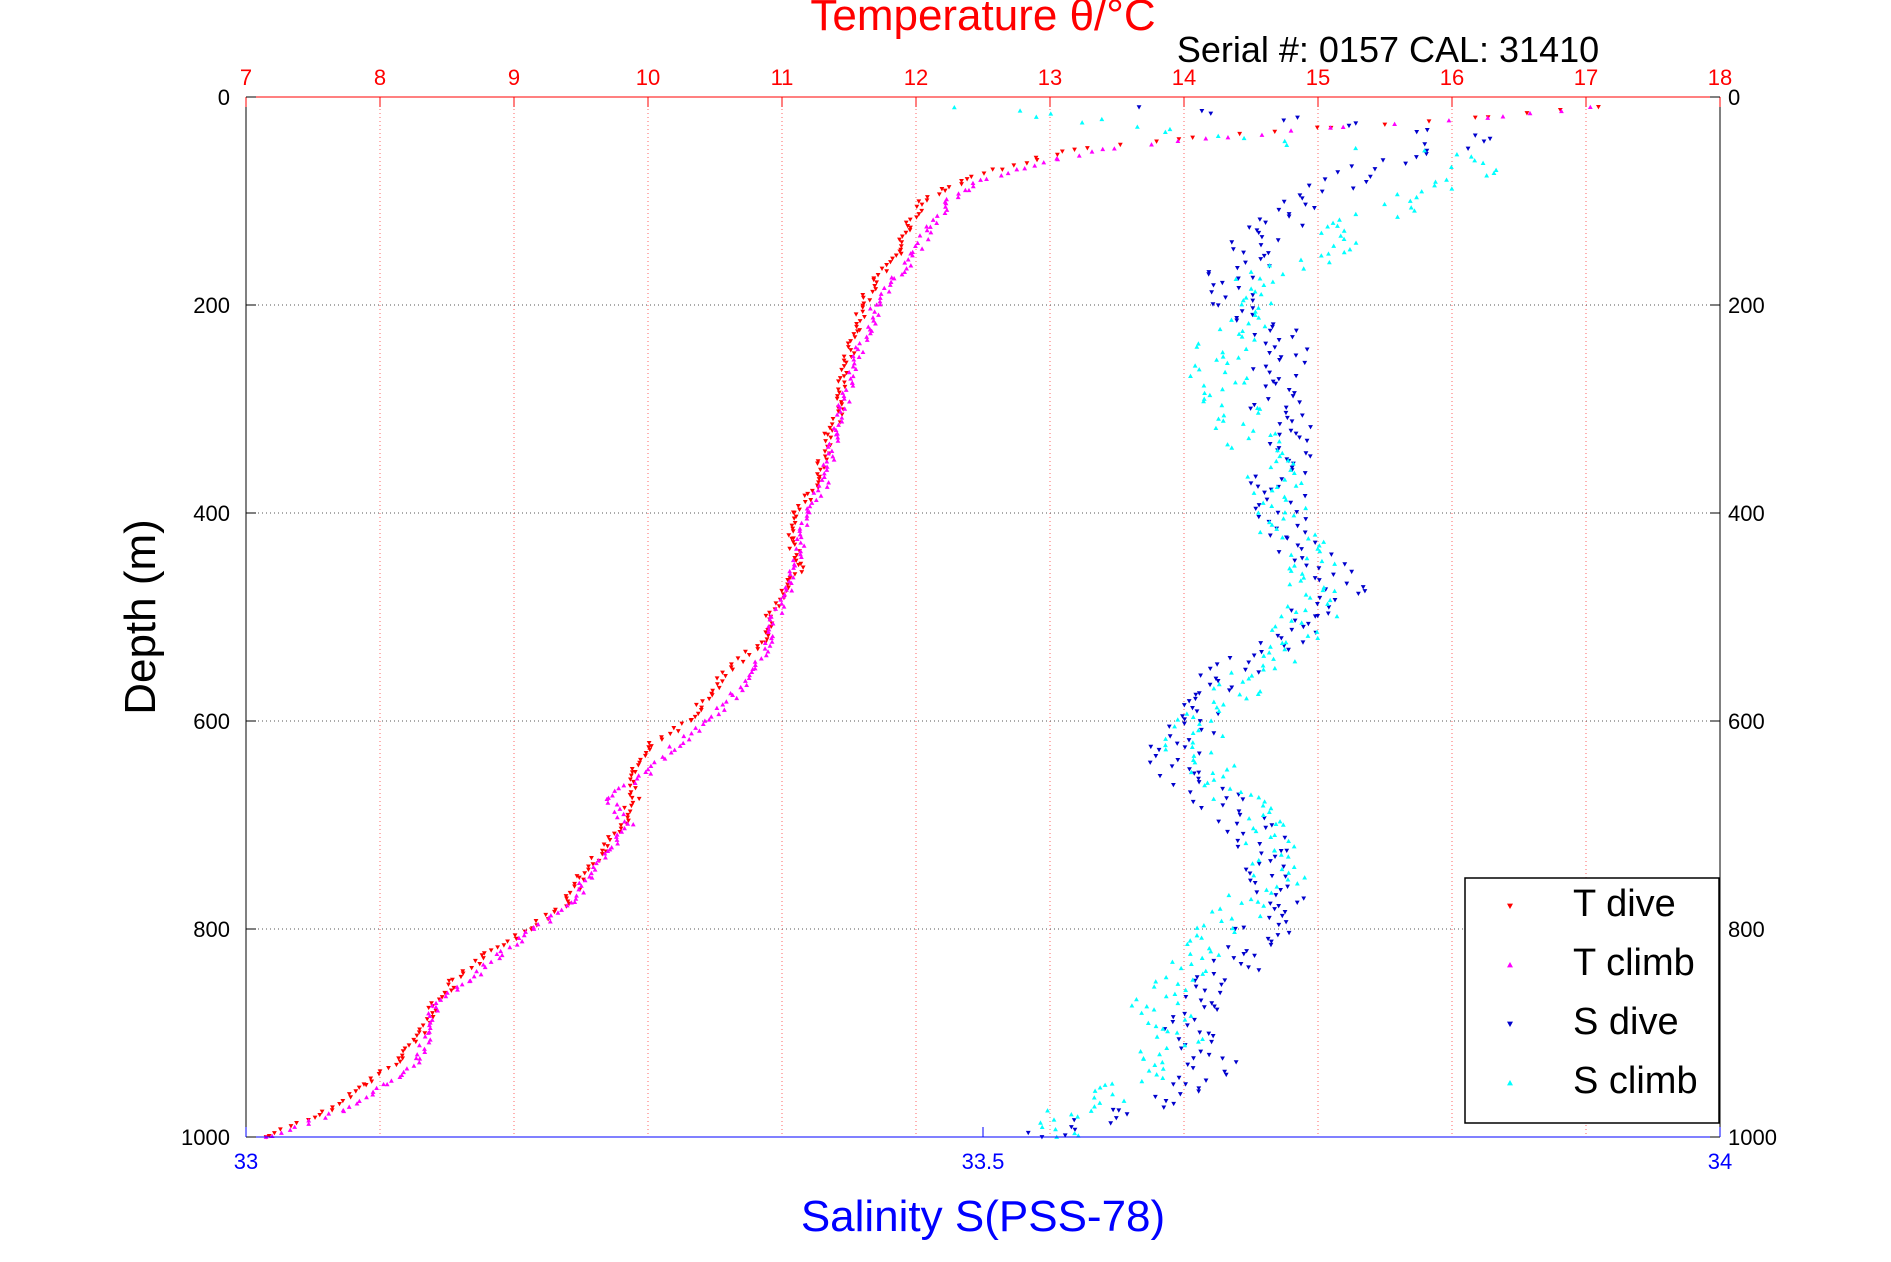 The height and width of the screenshot is (1262, 1891). What do you see at coordinates (1592, 1000) in the screenshot?
I see `legend: T dive T climb S dive S climb` at bounding box center [1592, 1000].